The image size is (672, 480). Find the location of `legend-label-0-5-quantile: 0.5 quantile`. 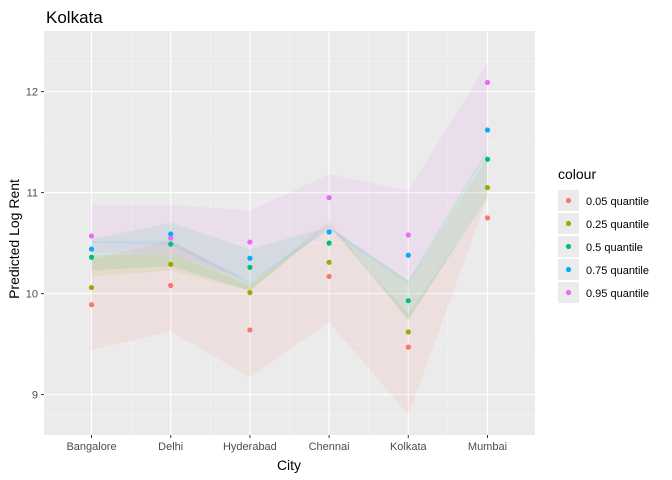

legend-label-0-5-quantile: 0.5 quantile is located at coordinates (614, 248).